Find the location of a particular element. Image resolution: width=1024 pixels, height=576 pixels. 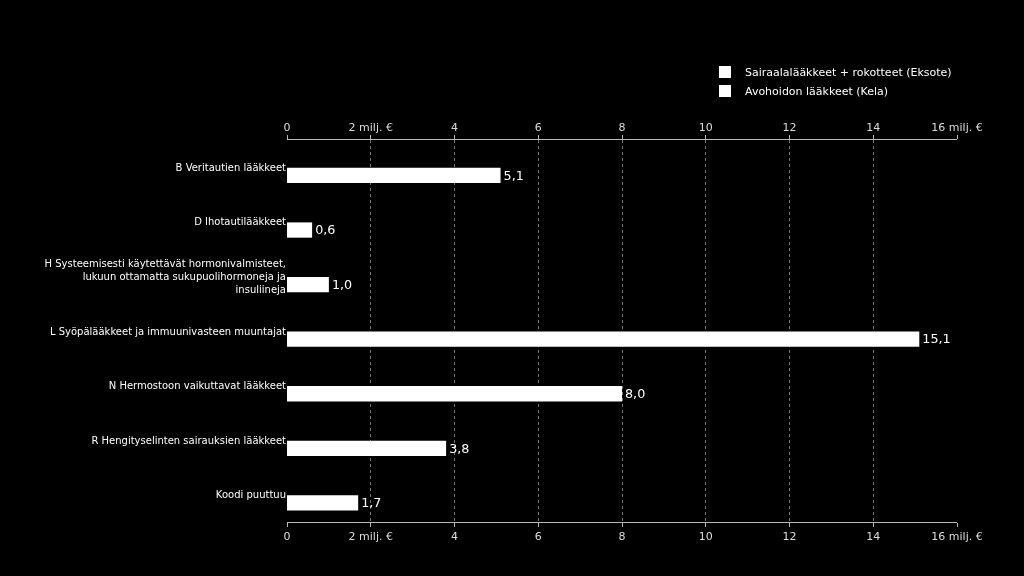

x-tick-label: 16 milj. € is located at coordinates (957, 127).